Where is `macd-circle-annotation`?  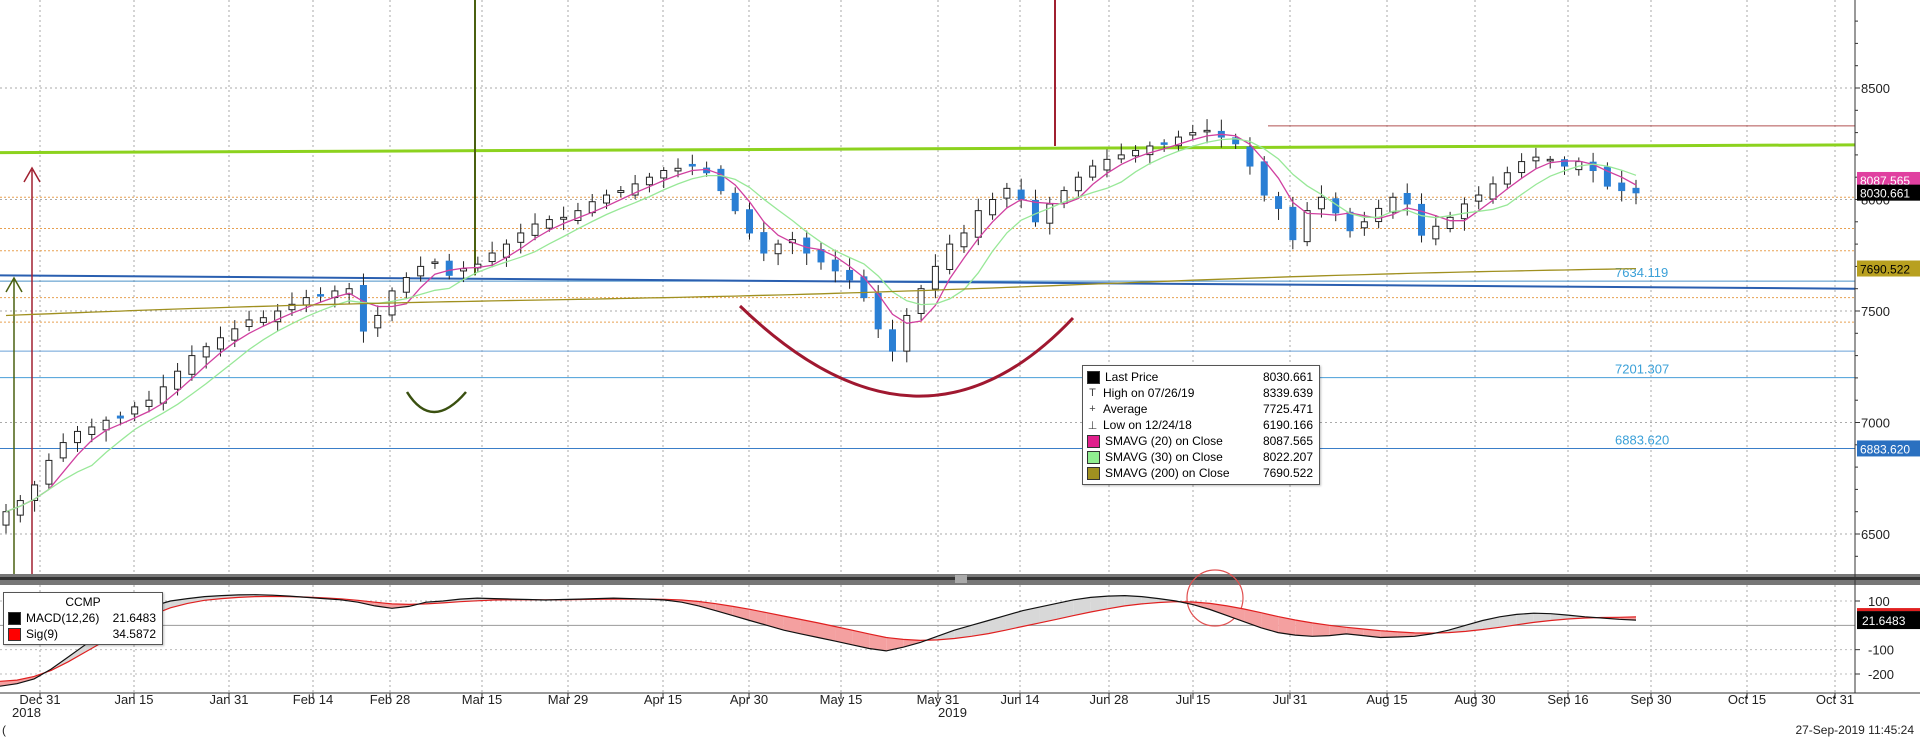 macd-circle-annotation is located at coordinates (1215, 598).